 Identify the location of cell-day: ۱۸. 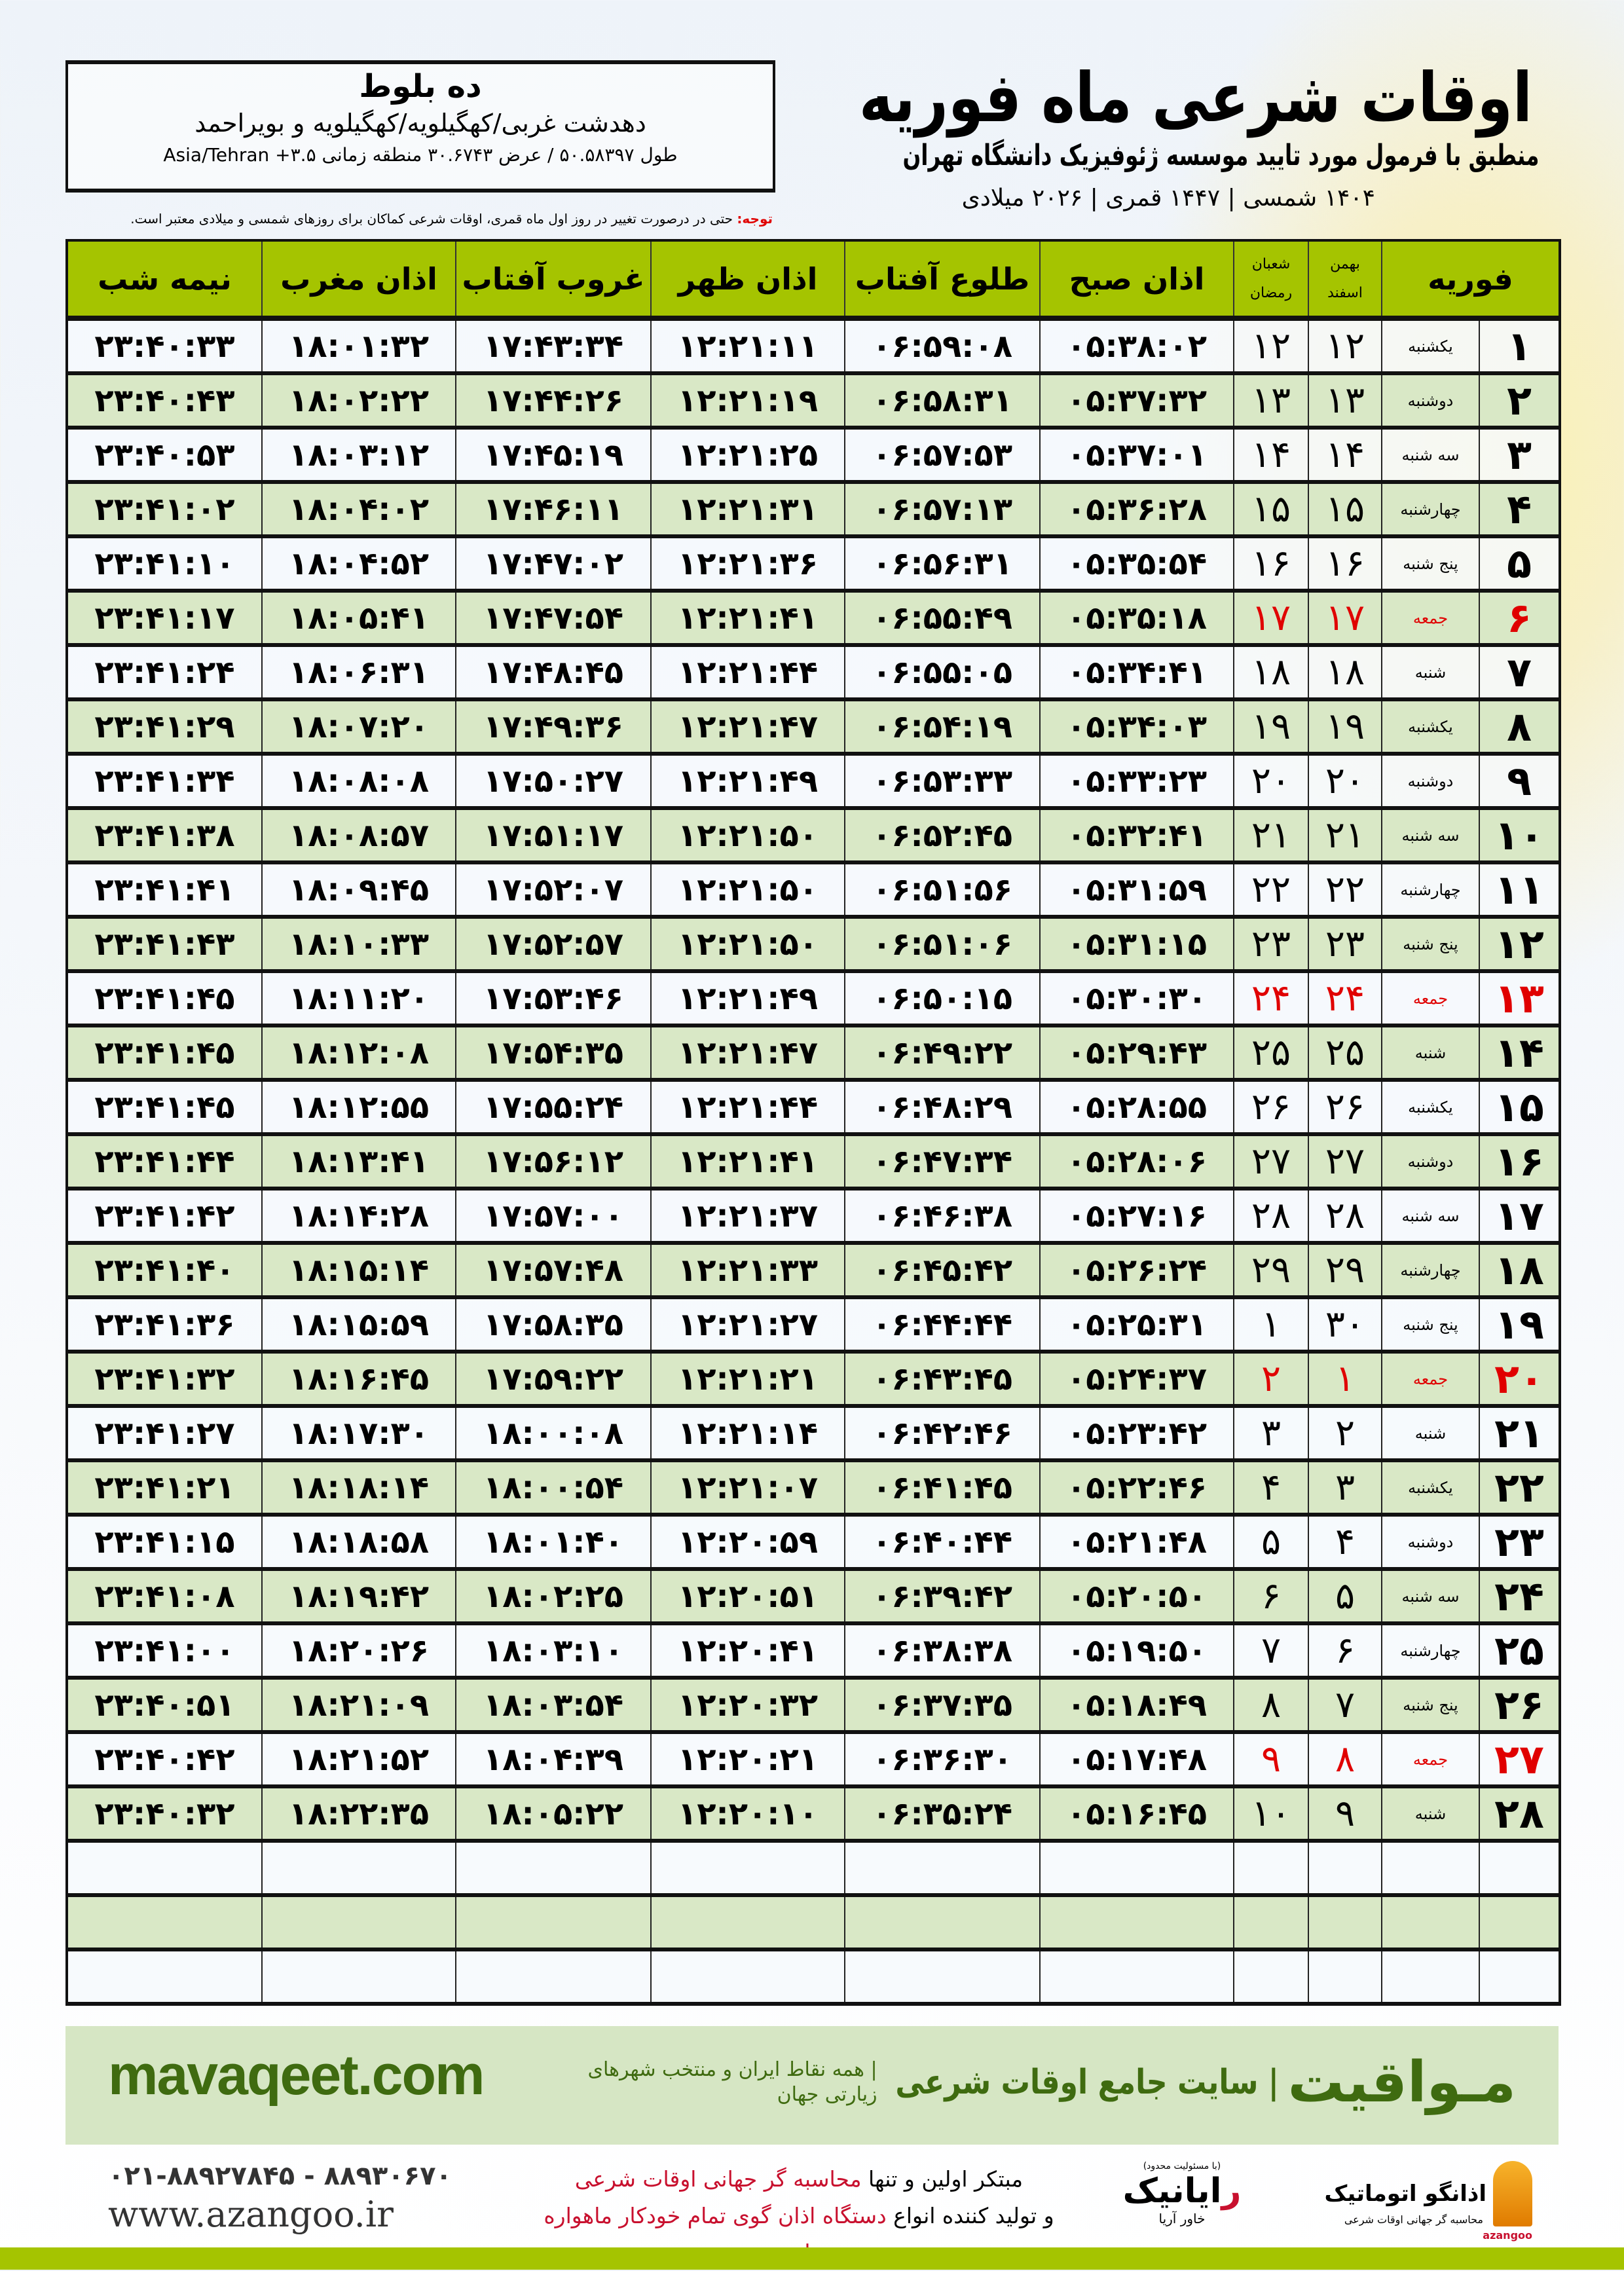
(1519, 1270).